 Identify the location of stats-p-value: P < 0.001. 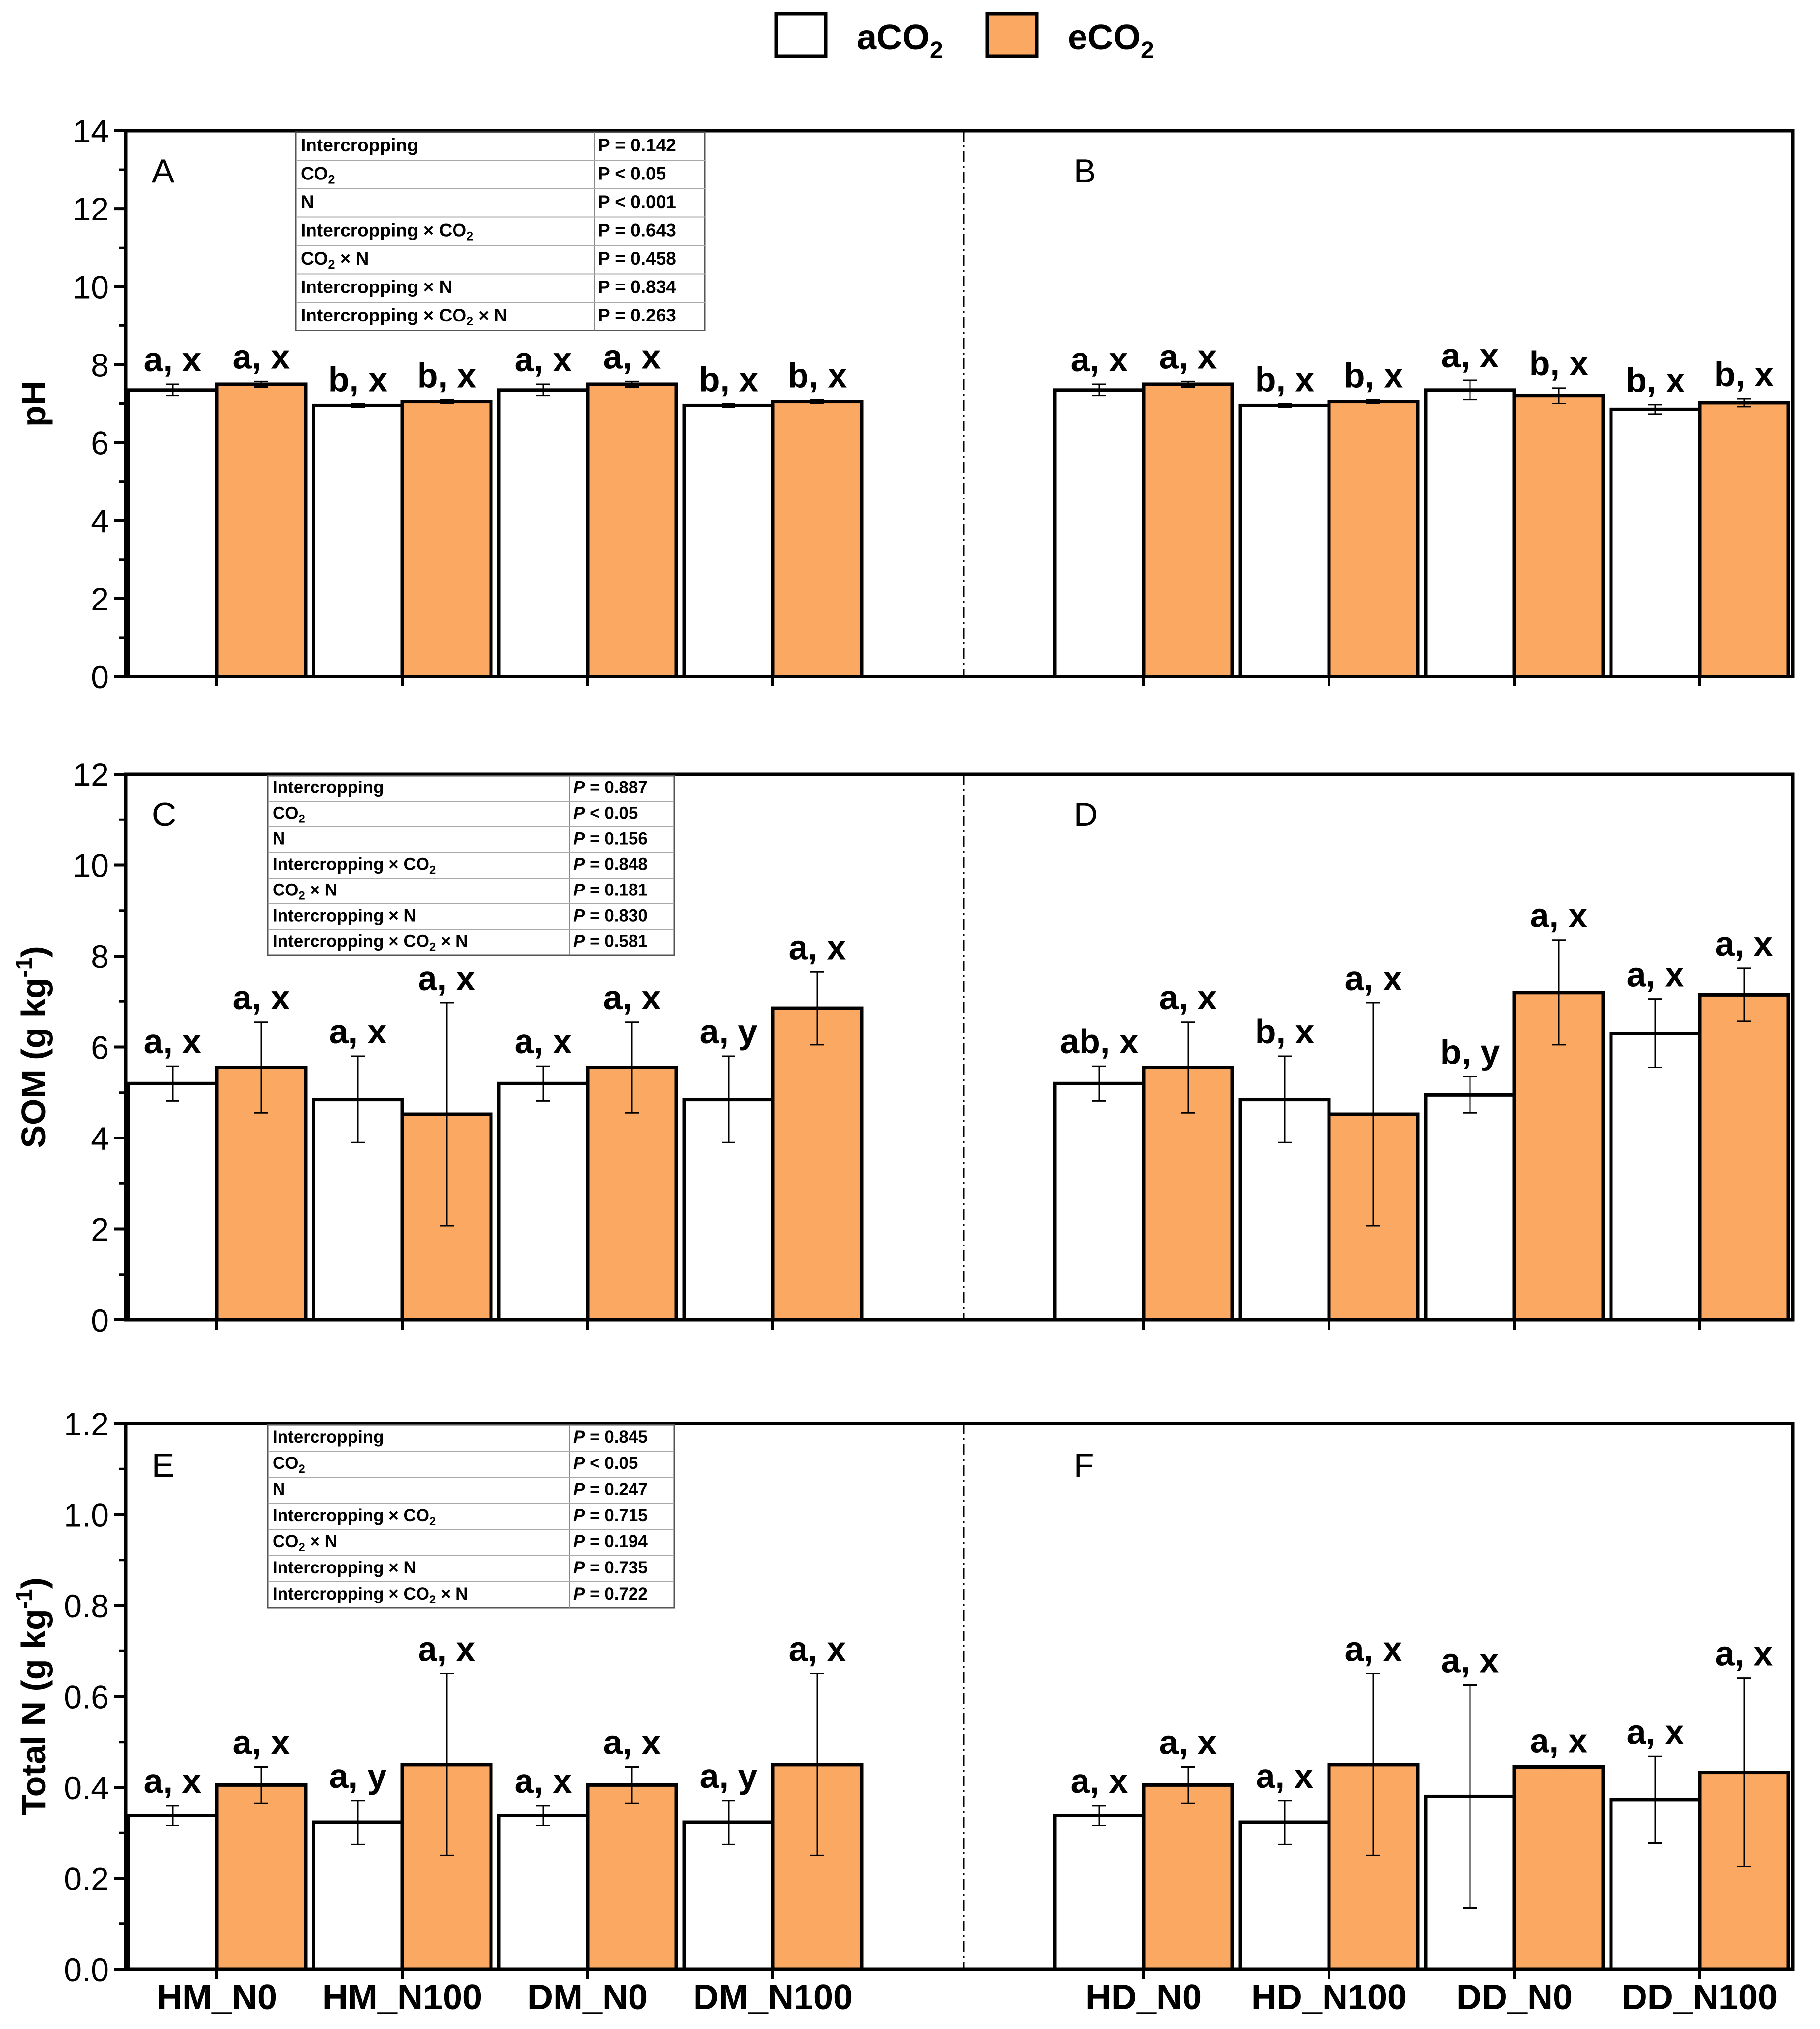
(637, 202).